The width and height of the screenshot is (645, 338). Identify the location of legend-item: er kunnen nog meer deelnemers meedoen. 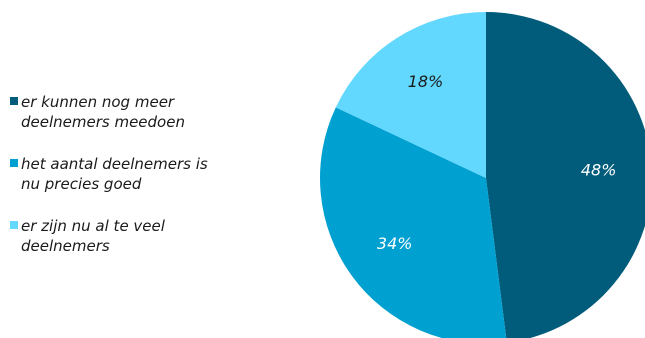
(145, 112).